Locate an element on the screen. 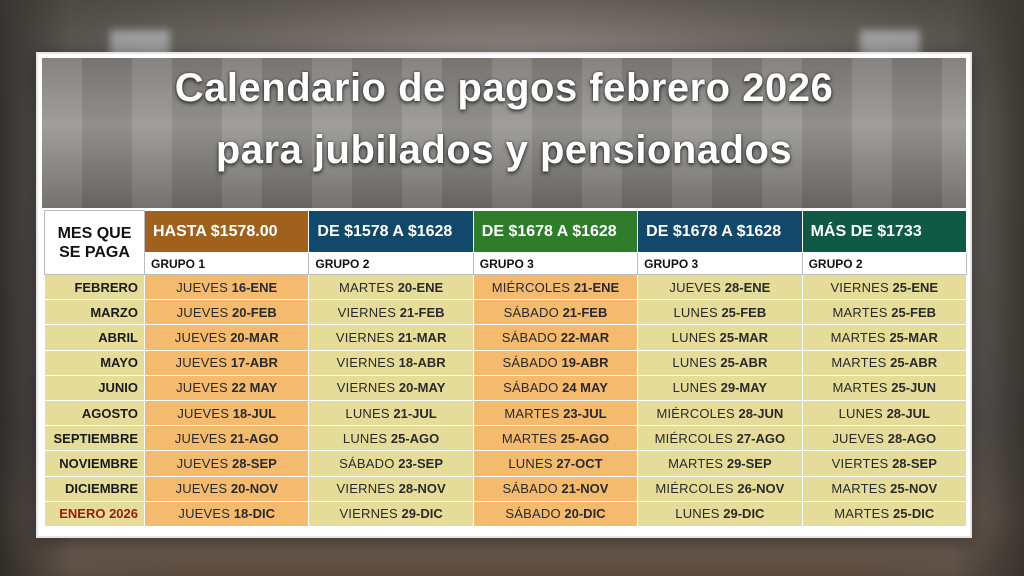 The width and height of the screenshot is (1024, 576). payment-date-cell: JUEVES 18-DIC is located at coordinates (226, 513).